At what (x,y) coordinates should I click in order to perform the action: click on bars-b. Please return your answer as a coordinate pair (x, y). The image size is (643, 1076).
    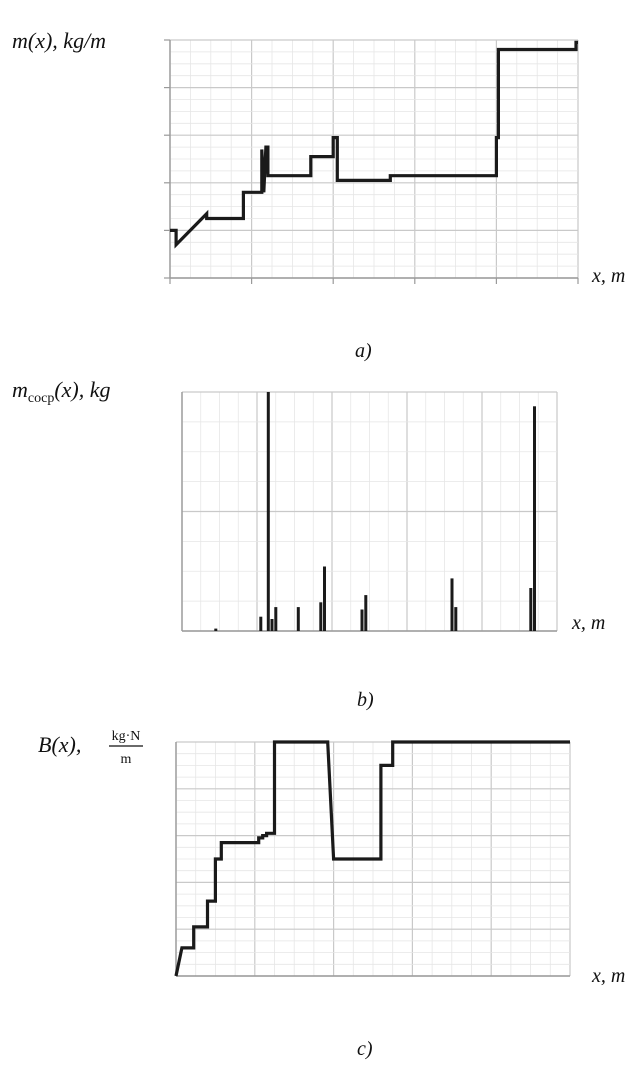
    Looking at the image, I should click on (375, 511).